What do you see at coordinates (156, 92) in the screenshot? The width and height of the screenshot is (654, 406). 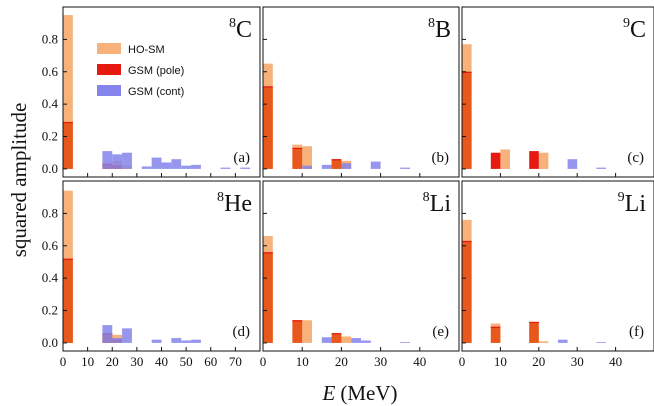 I see `legend-label-gsm-cont: GSM (cont)` at bounding box center [156, 92].